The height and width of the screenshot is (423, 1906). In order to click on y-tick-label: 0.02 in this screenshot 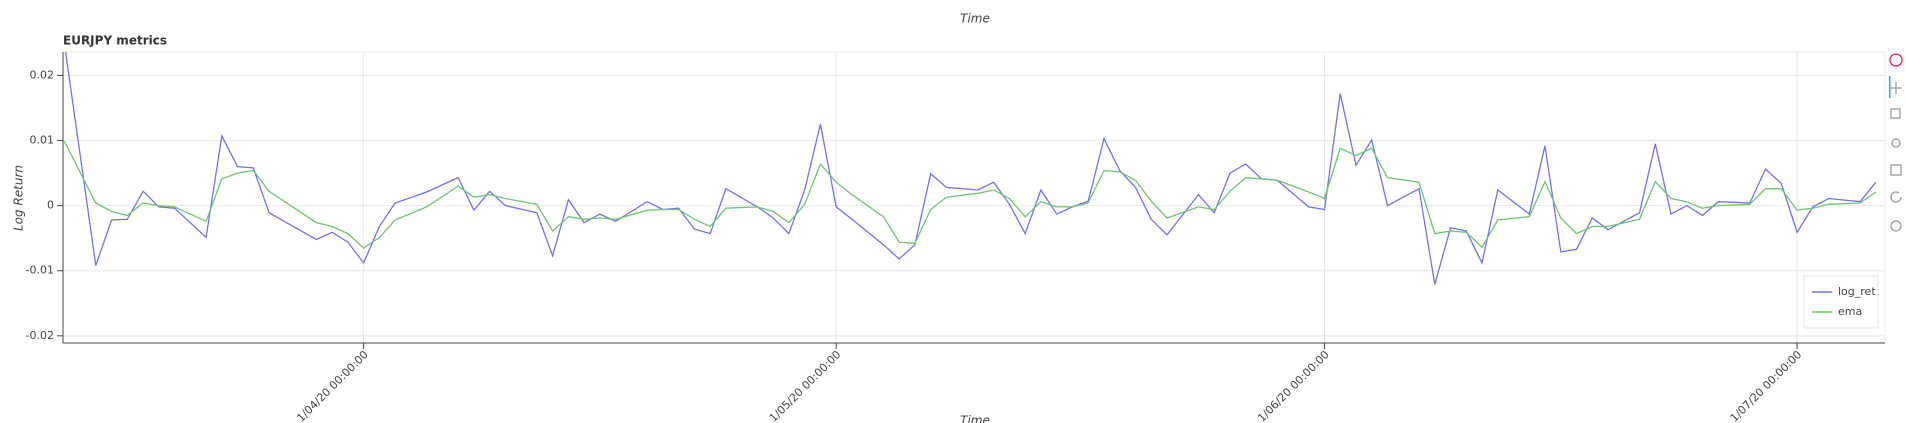, I will do `click(42, 74)`.